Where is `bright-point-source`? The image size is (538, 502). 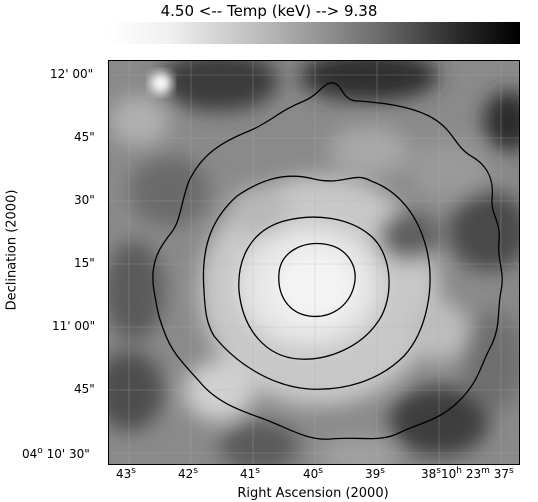 bright-point-source is located at coordinates (161, 83).